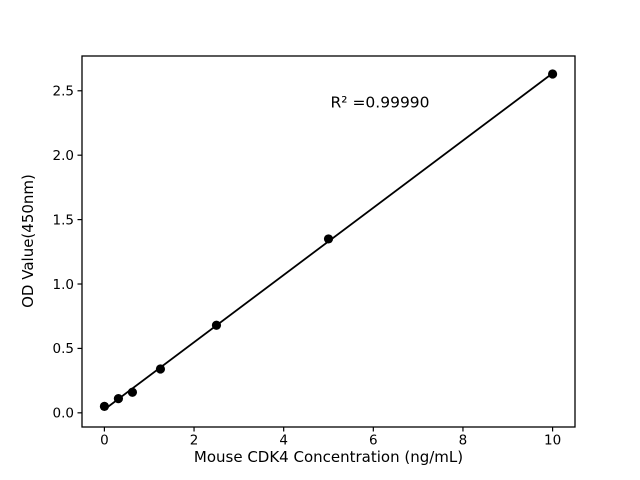 The image size is (640, 480). Describe the element at coordinates (63, 156) in the screenshot. I see `y-tick-label: 2.0` at that location.